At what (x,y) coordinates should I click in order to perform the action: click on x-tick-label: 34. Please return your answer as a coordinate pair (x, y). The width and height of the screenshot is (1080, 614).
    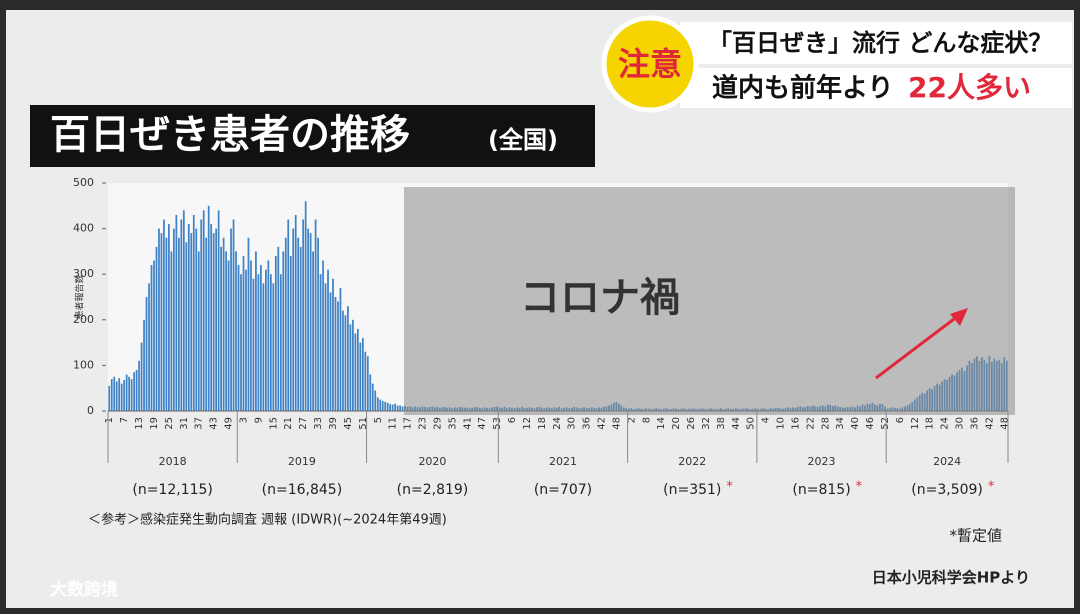
    Looking at the image, I should click on (840, 423).